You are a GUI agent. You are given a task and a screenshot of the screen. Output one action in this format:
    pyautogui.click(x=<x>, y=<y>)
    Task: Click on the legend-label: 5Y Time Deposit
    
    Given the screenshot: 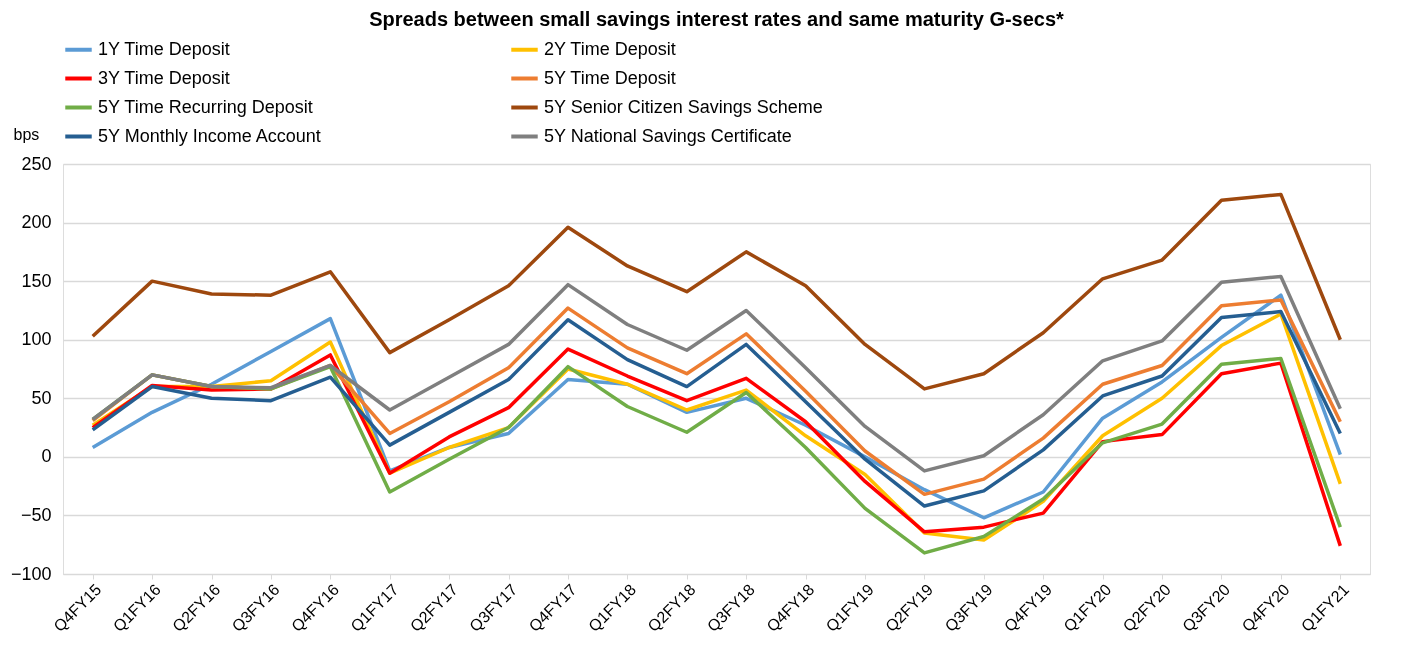 What is the action you would take?
    pyautogui.click(x=610, y=77)
    